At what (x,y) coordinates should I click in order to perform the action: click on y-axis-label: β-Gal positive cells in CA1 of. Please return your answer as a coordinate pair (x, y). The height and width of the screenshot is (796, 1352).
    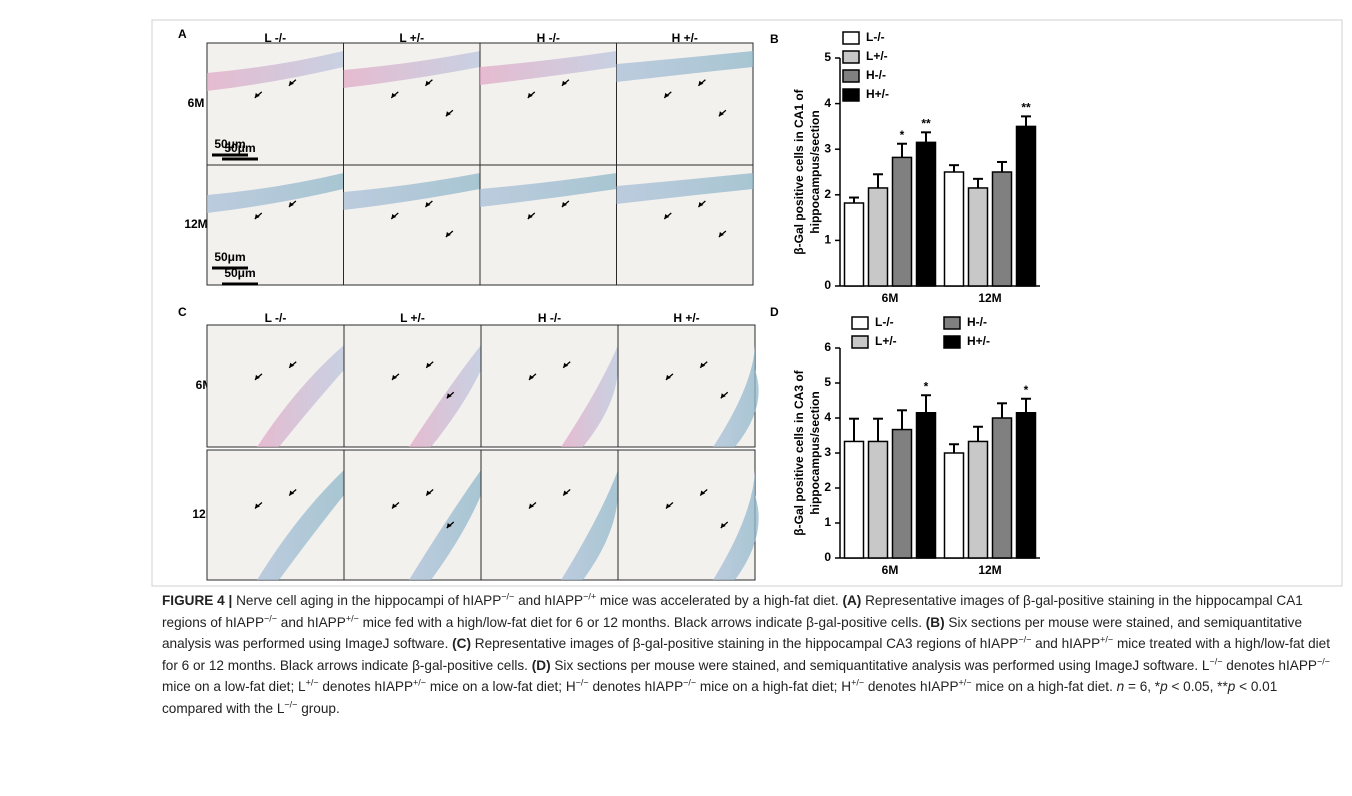
    Looking at the image, I should click on (799, 171).